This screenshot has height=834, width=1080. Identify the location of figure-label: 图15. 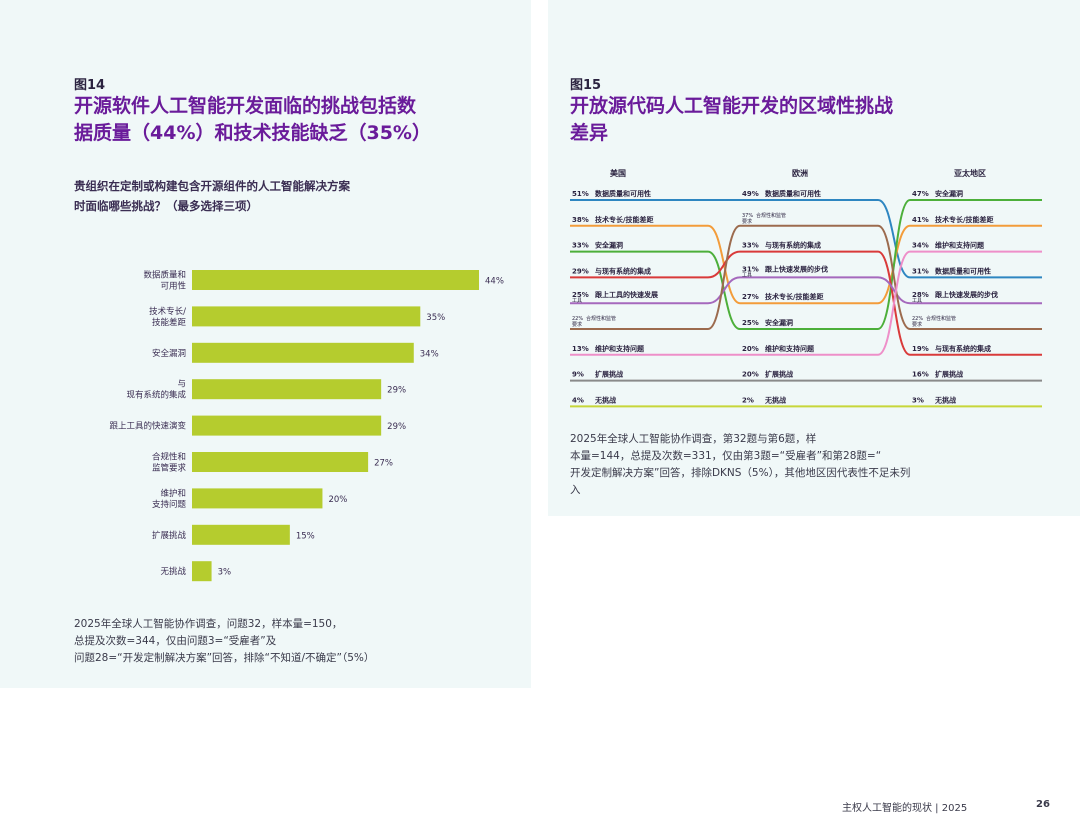
(586, 85).